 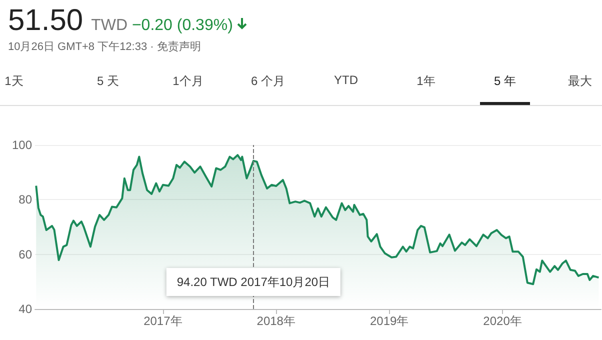 What do you see at coordinates (14, 81) in the screenshot?
I see `text: 1天` at bounding box center [14, 81].